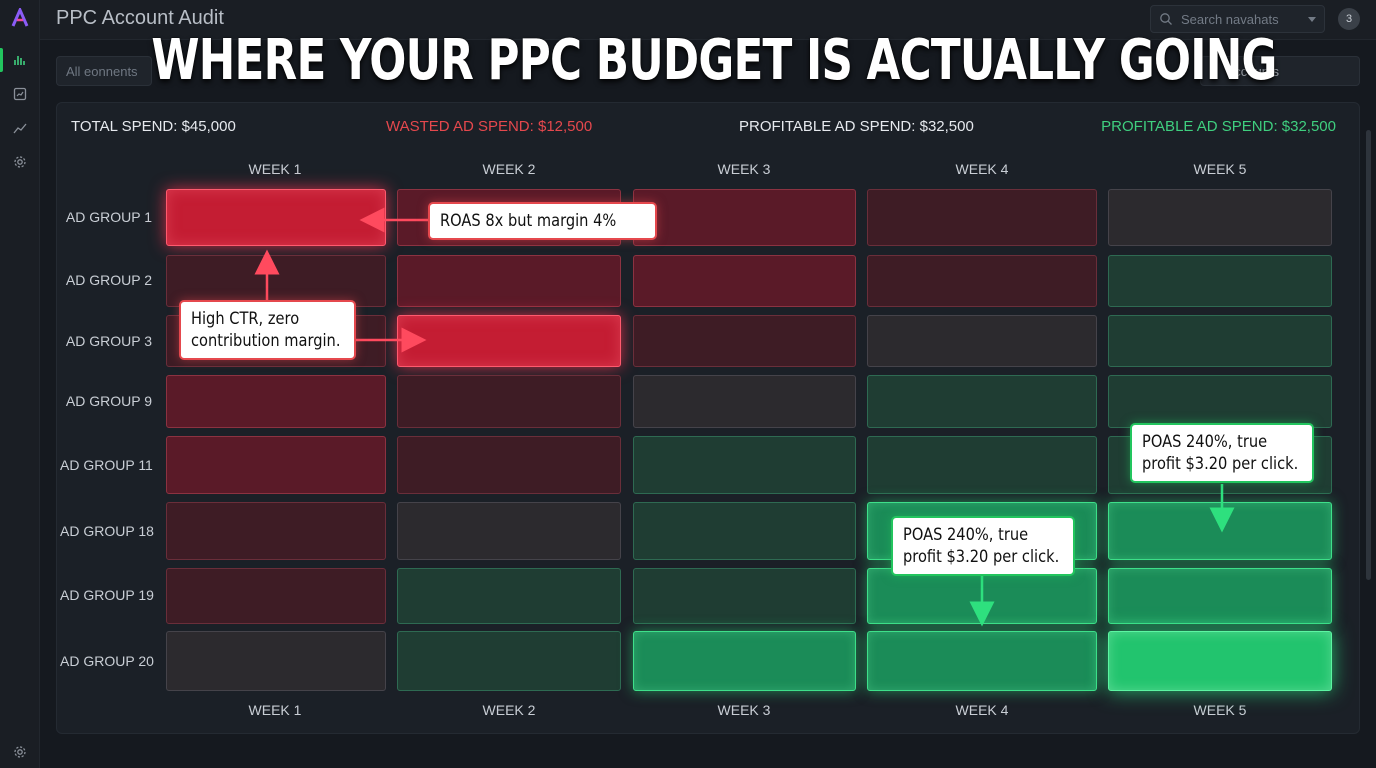 The image size is (1376, 768). I want to click on ctr-callout: High CTR, zero contribution margin., so click(267, 330).